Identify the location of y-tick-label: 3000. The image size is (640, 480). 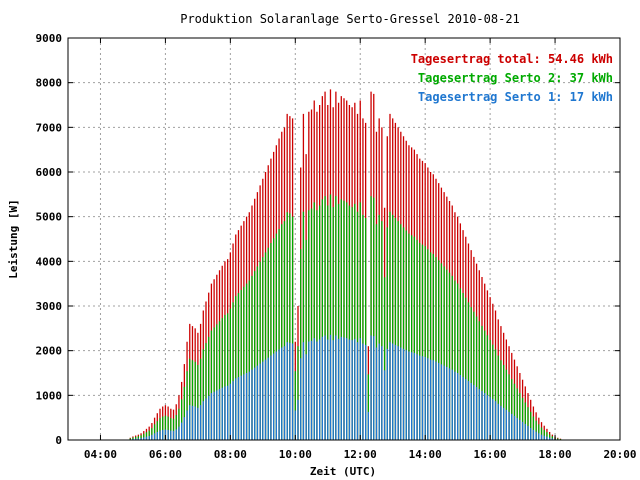
(49, 306).